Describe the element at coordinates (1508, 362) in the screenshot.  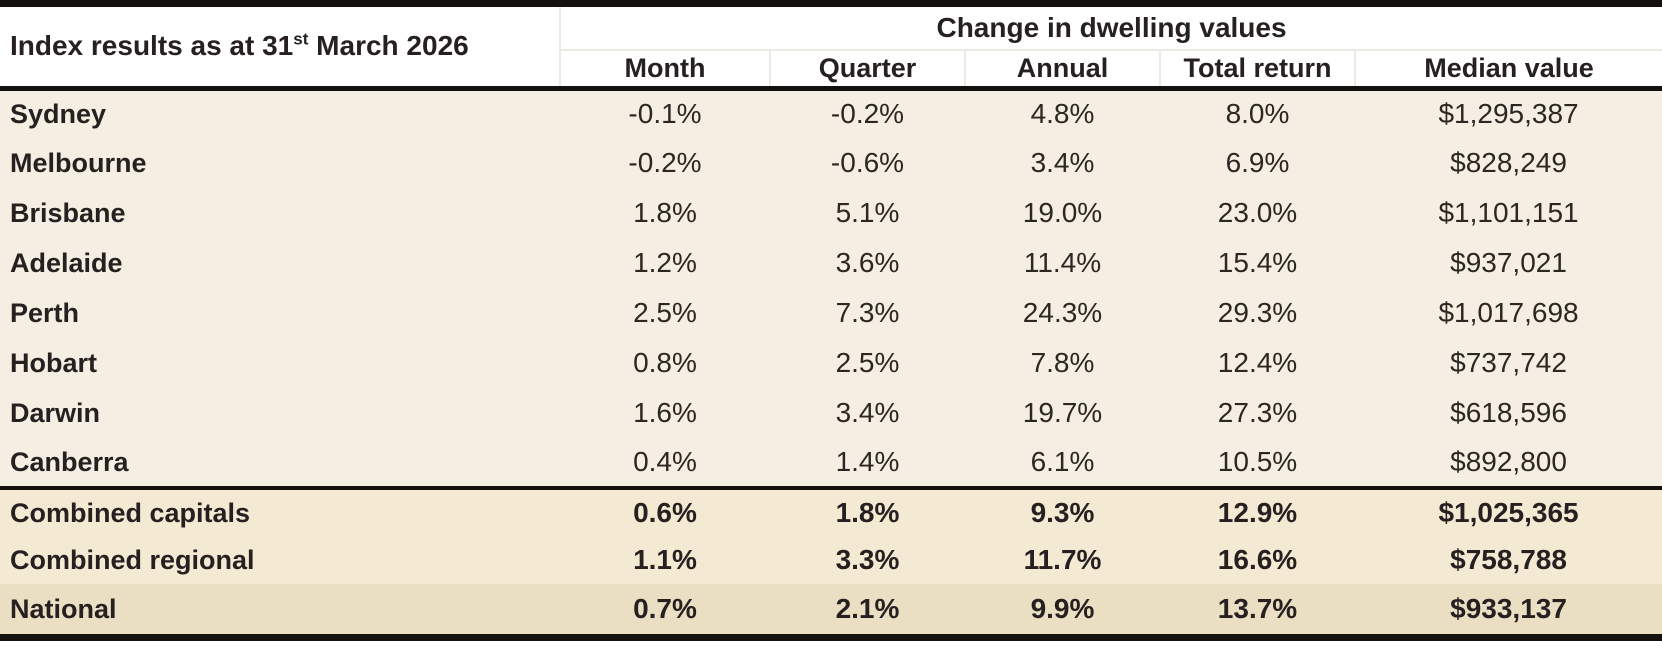
I see `cell-median-value: $737,742` at that location.